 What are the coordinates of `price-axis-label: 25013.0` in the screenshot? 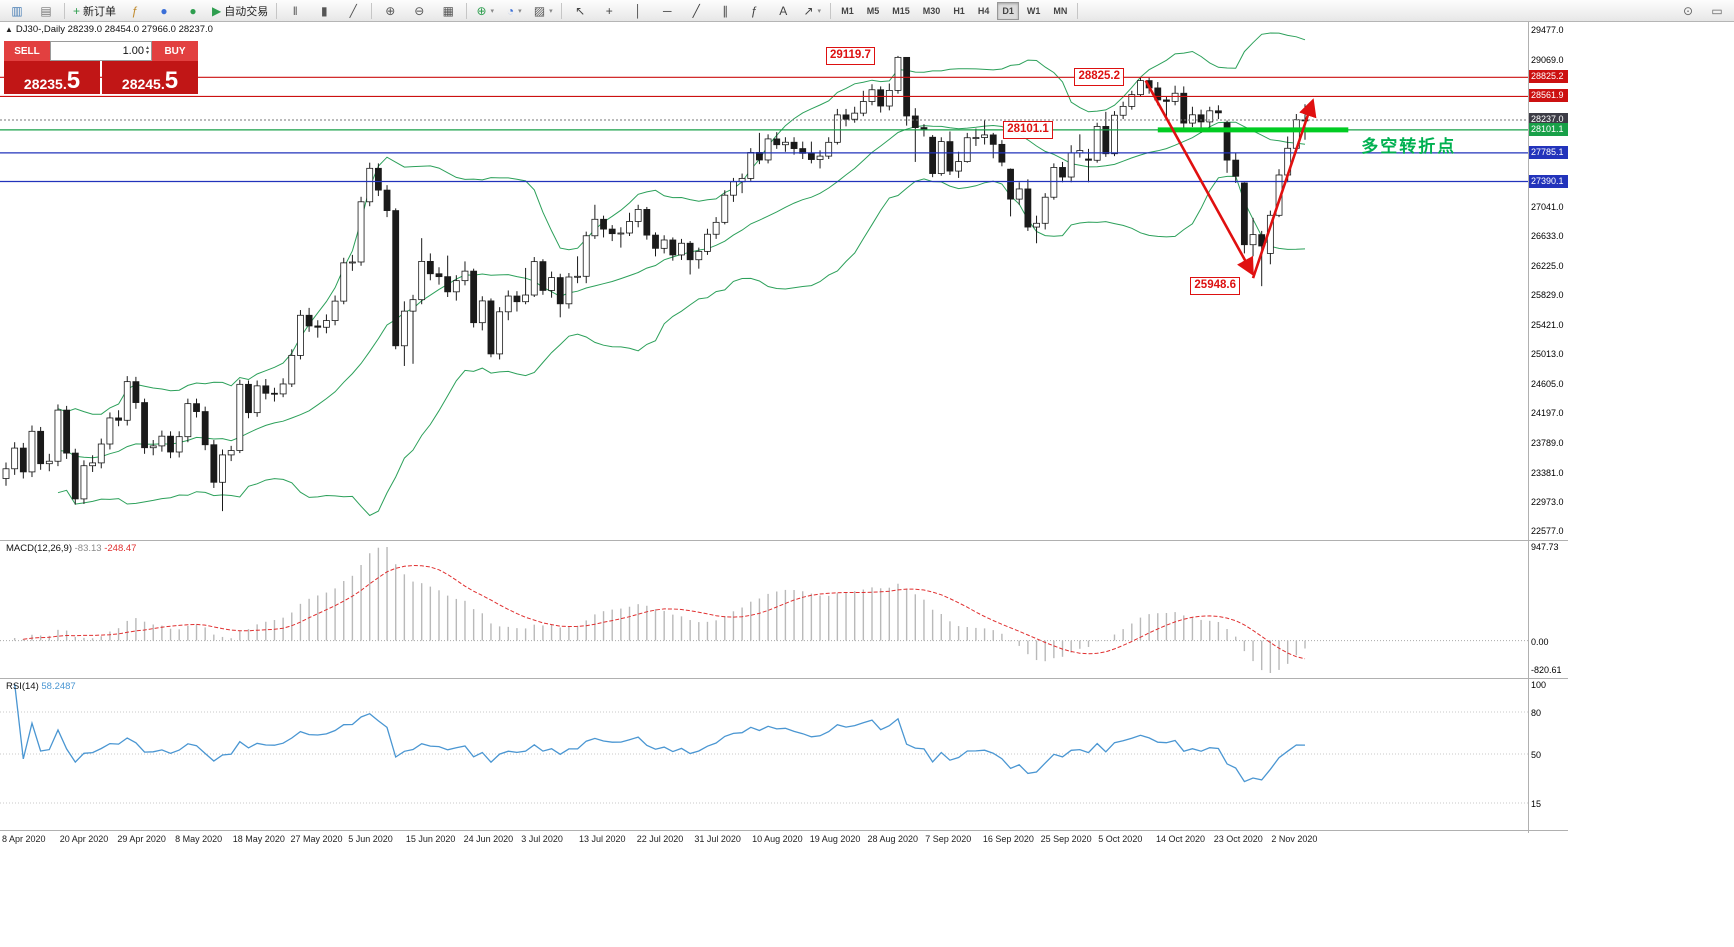 It's located at (1547, 354).